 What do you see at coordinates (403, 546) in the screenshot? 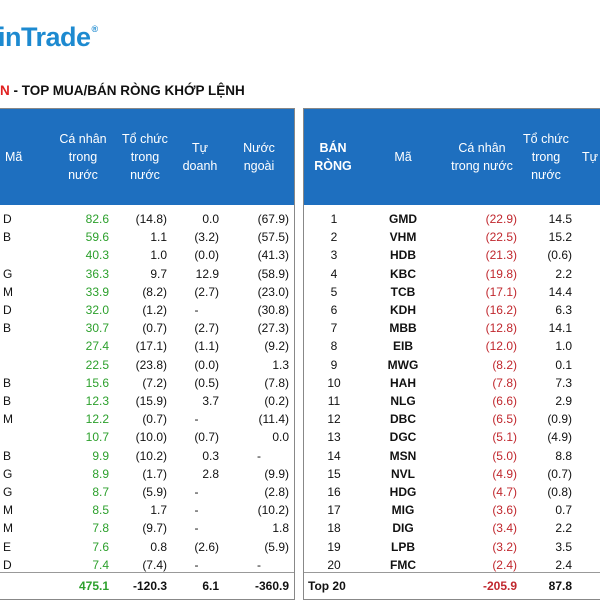
I see `cell-ma: LPB` at bounding box center [403, 546].